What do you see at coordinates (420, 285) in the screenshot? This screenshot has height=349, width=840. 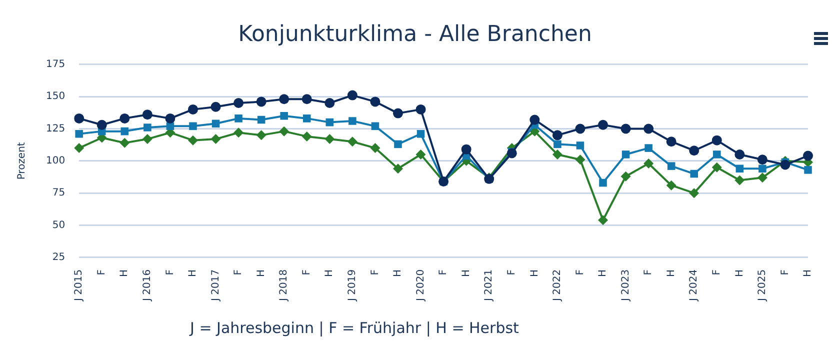 I see `x-tick-label: J 2020` at bounding box center [420, 285].